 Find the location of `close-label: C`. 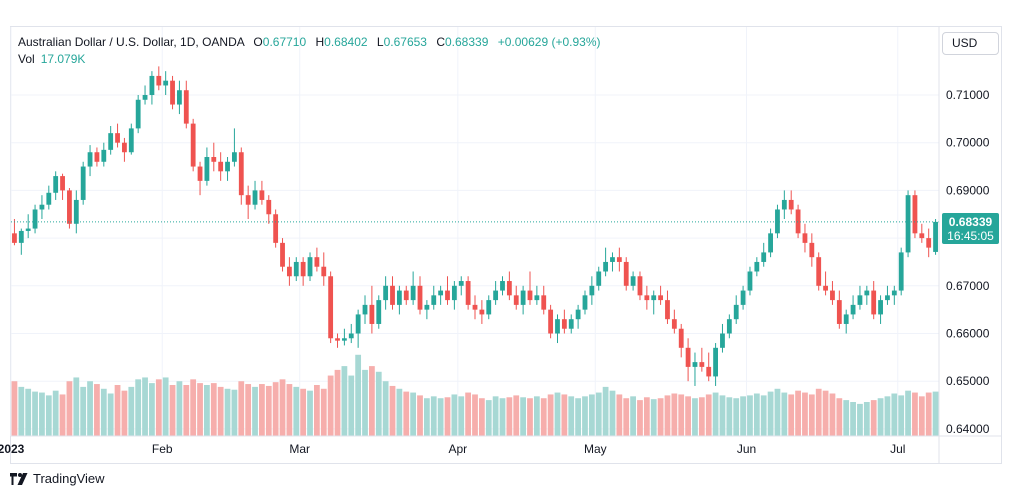

close-label: C is located at coordinates (440, 42).